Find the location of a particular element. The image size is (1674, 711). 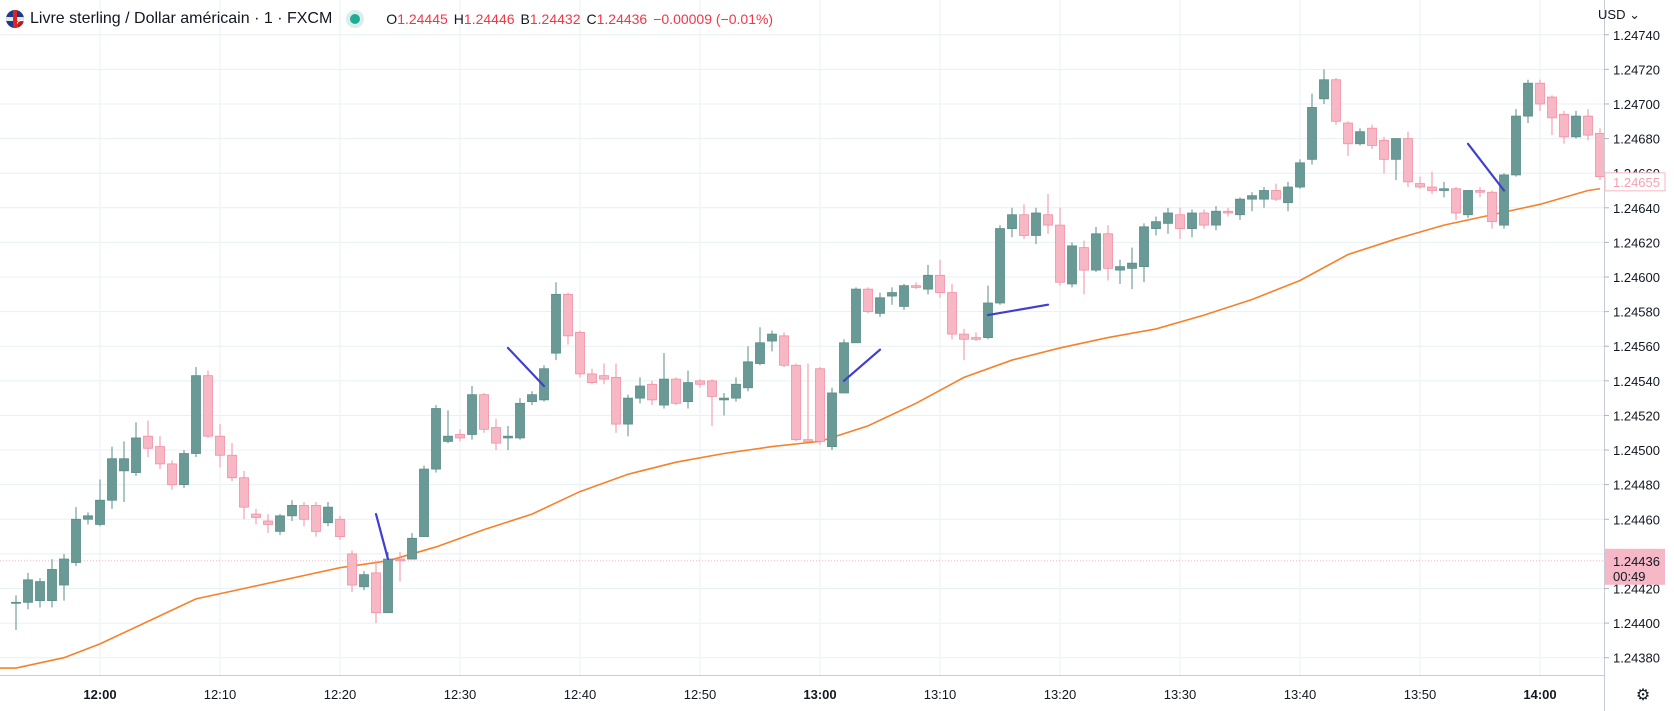

currency-selector: USD ⌄ is located at coordinates (1619, 15).